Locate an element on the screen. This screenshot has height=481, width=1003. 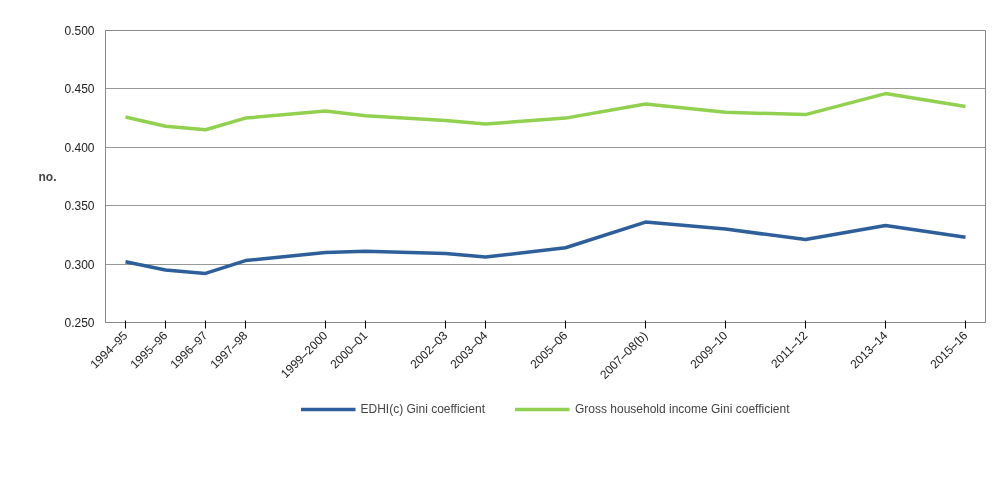
y-axis-title: no. is located at coordinates (47, 176).